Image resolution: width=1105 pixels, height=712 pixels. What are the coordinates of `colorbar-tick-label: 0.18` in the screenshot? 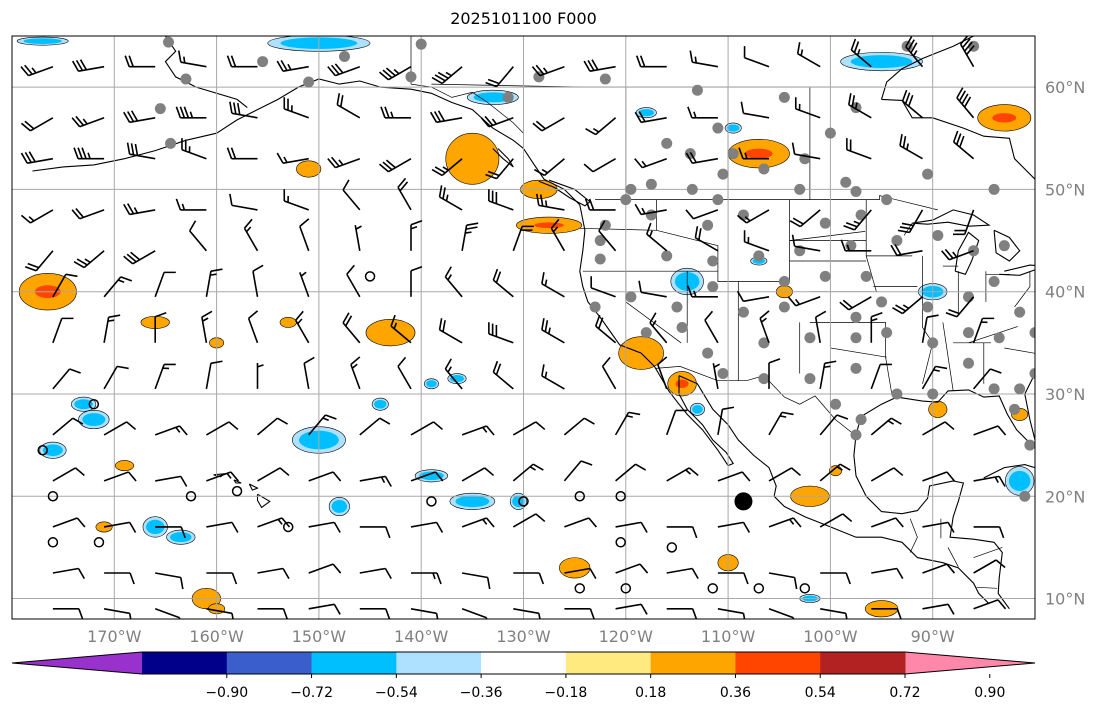 It's located at (650, 693).